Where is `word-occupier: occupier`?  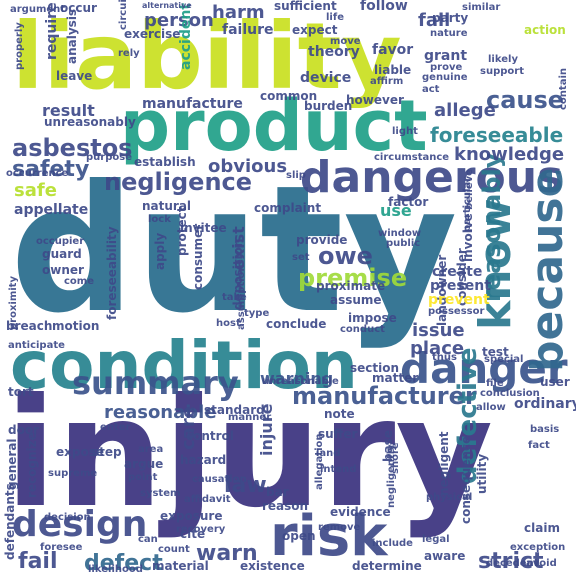 word-occupier: occupier is located at coordinates (60, 241).